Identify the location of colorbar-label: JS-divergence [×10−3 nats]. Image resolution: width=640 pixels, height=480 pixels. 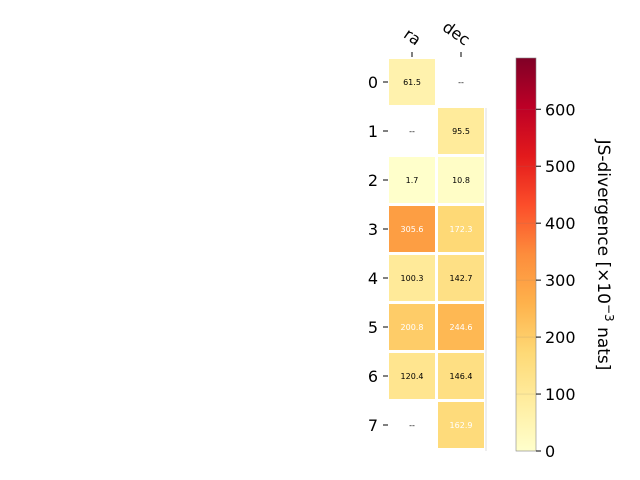
(604, 255).